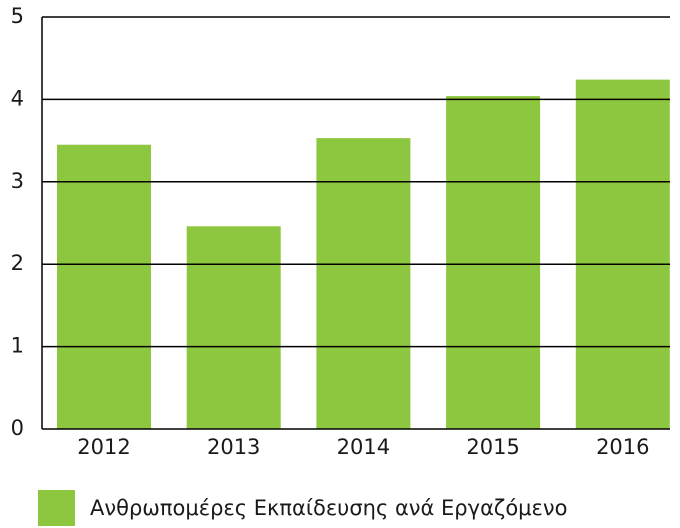 The height and width of the screenshot is (528, 680). I want to click on x-tick-label: 2014, so click(363, 447).